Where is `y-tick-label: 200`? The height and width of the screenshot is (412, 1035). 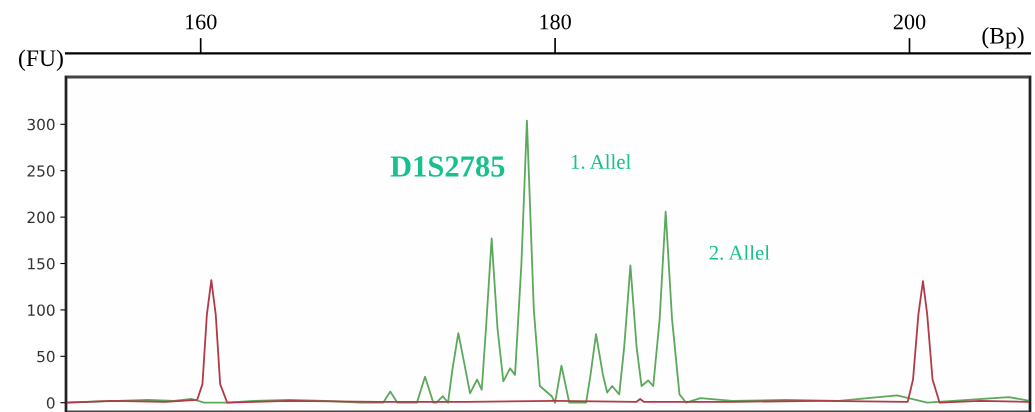
y-tick-label: 200 is located at coordinates (41, 217).